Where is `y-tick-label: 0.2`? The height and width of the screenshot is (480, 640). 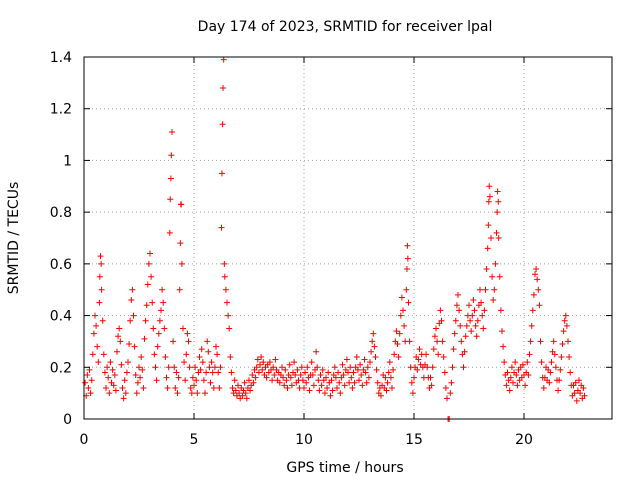
y-tick-label: 0.2 is located at coordinates (61, 368).